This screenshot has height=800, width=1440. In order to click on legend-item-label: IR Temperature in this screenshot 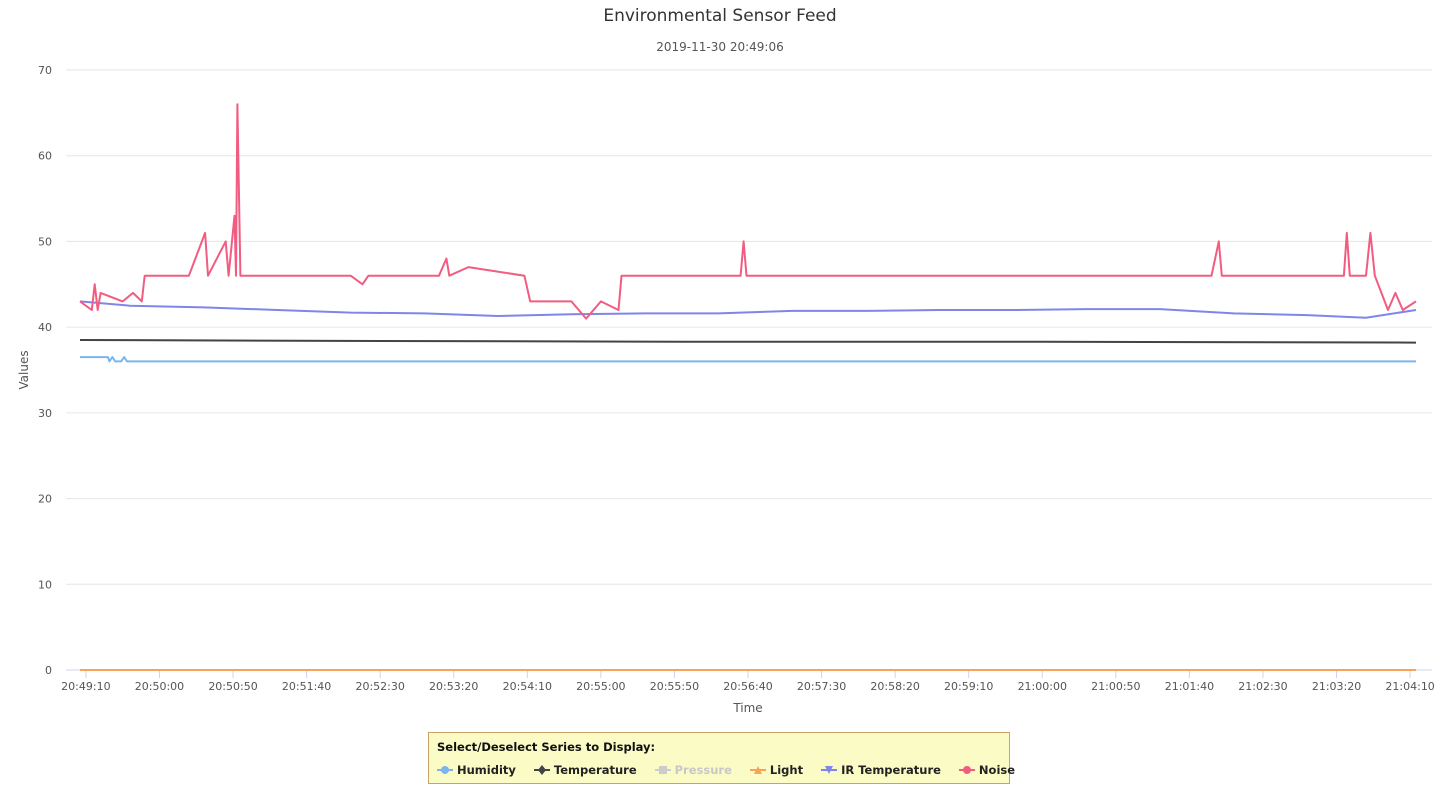, I will do `click(891, 770)`.